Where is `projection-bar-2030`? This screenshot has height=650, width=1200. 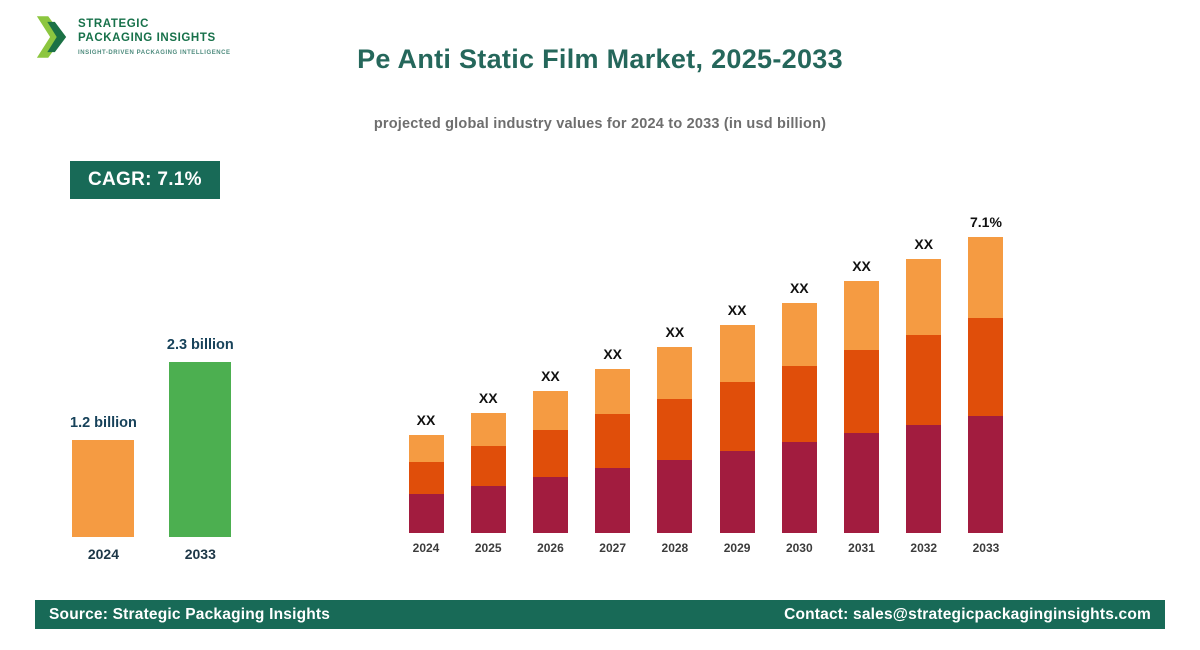 projection-bar-2030 is located at coordinates (799, 418).